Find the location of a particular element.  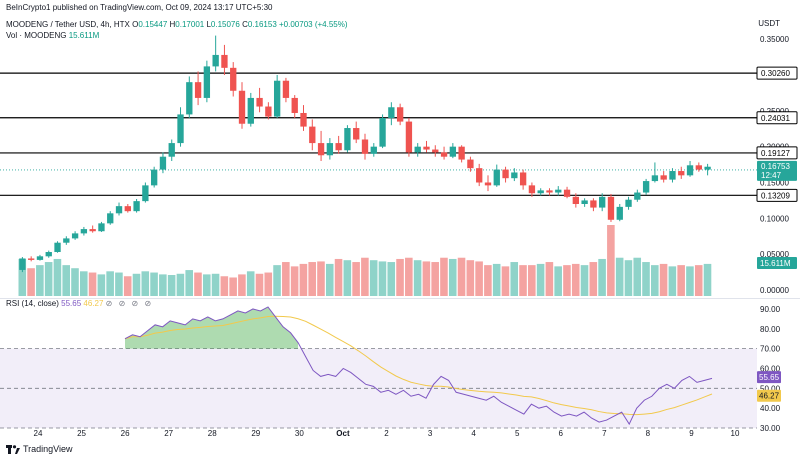

currency-label: USDT is located at coordinates (769, 23).